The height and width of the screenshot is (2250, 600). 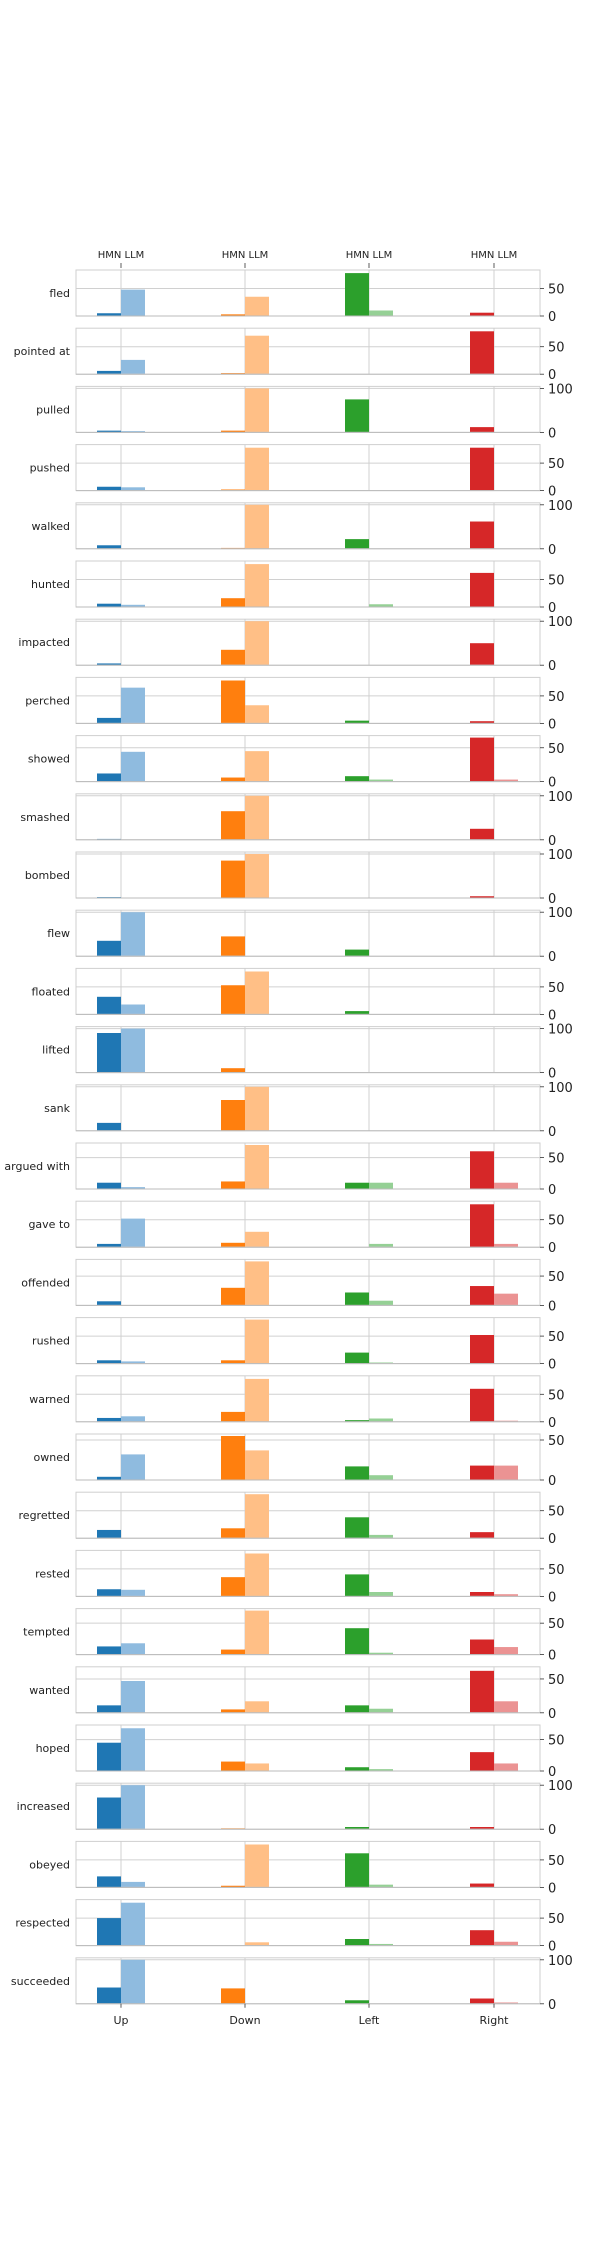 What do you see at coordinates (369, 255) in the screenshot?
I see `top-label-2: HMN LLM` at bounding box center [369, 255].